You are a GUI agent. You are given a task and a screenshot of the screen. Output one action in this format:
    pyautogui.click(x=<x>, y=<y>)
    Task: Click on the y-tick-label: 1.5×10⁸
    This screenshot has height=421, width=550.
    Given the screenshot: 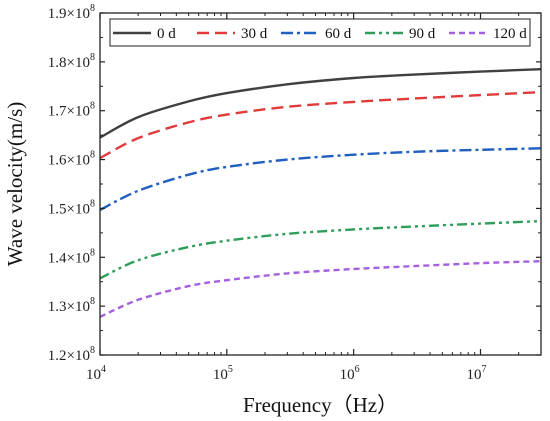 What is the action you would take?
    pyautogui.click(x=71, y=207)
    